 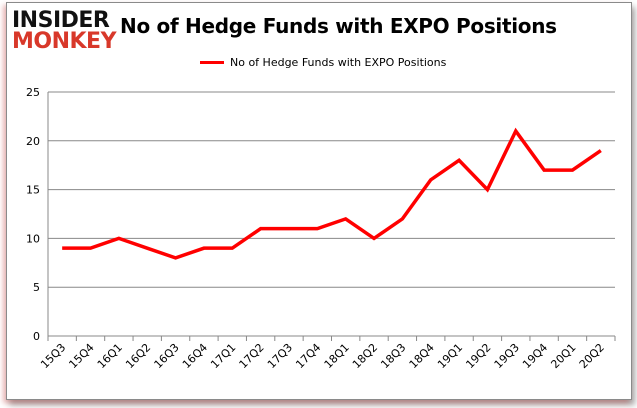 What do you see at coordinates (223, 356) in the screenshot?
I see `x-tick-label: 17Q1` at bounding box center [223, 356].